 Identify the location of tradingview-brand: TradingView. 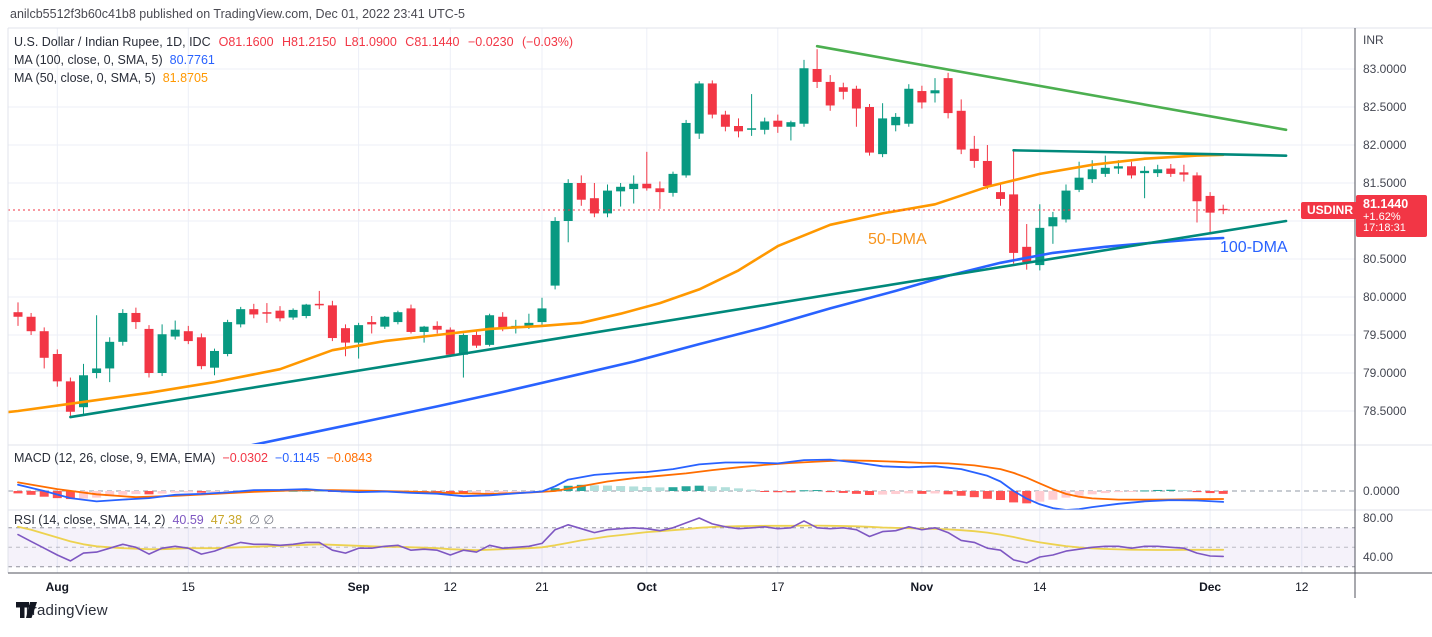
(62, 610).